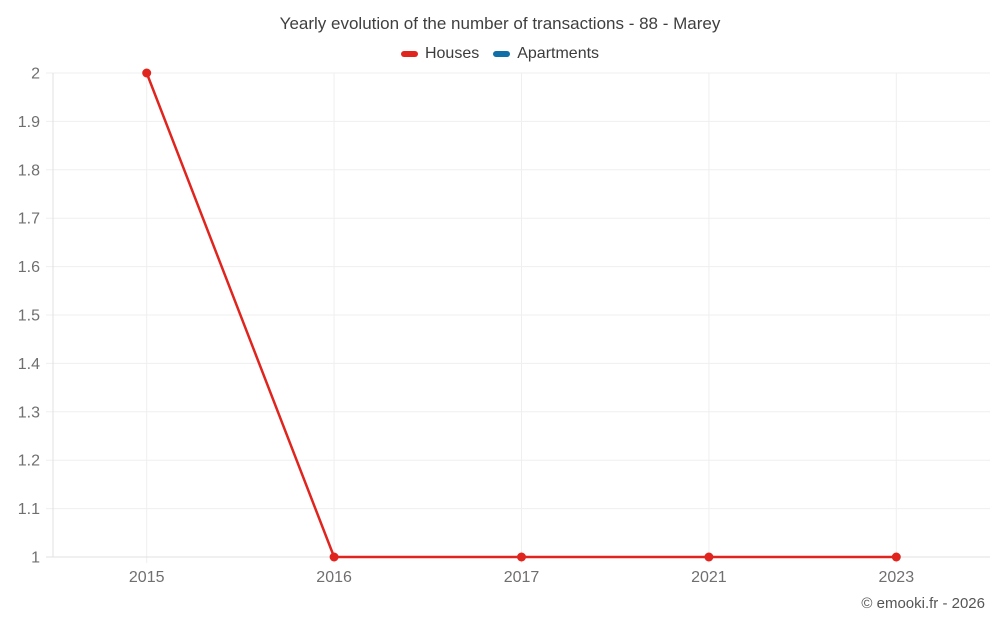 This screenshot has height=625, width=1000. Describe the element at coordinates (29, 170) in the screenshot. I see `y-tick-label: 1.8` at that location.